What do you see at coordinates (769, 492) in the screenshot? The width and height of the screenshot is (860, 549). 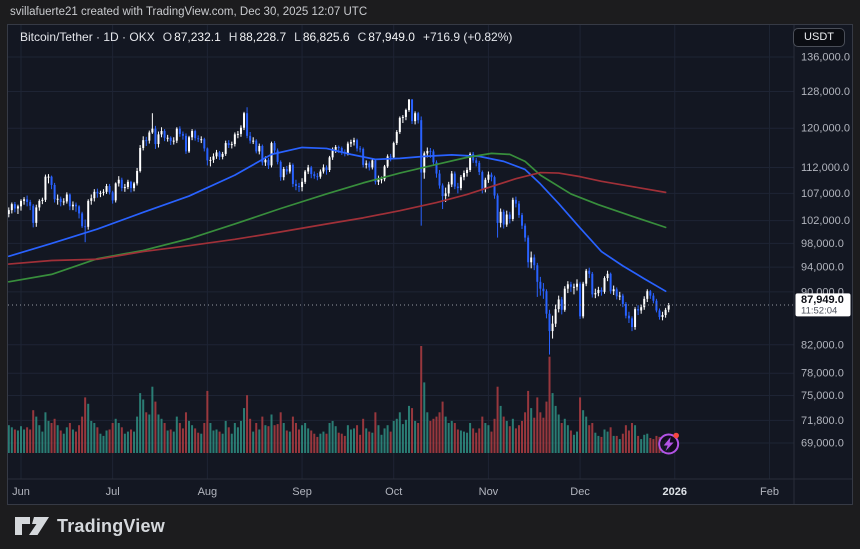 I see `time-tick-label: Feb` at bounding box center [769, 492].